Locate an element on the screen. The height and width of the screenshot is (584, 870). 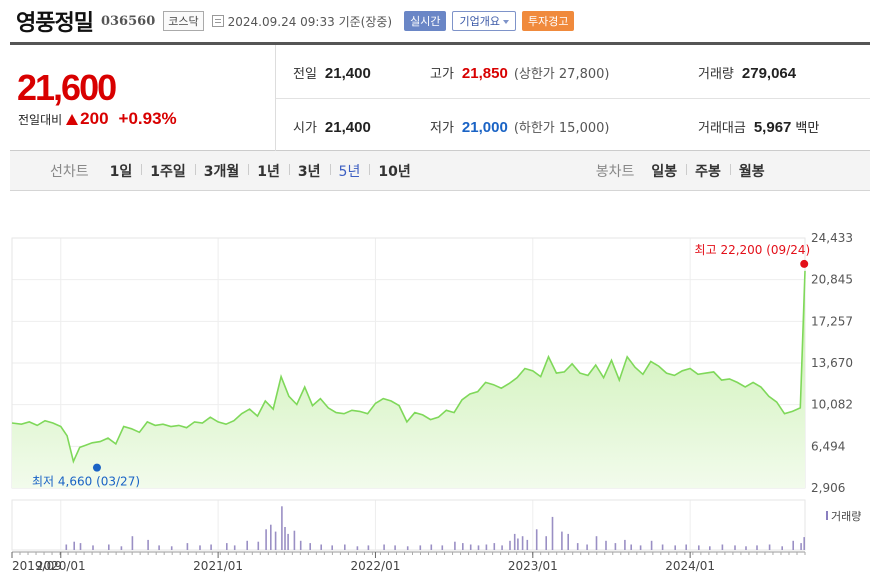
investment-warning-badge: 투자경고 is located at coordinates (548, 21).